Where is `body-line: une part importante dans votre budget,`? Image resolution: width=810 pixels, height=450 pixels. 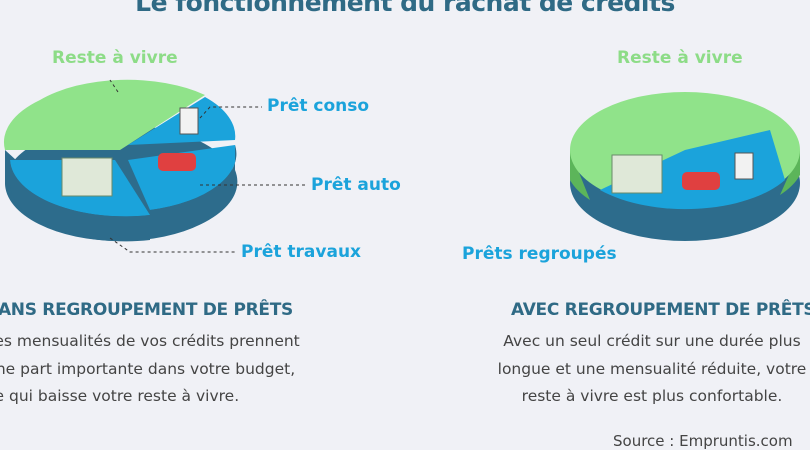 body-line: une part importante dans votre budget, is located at coordinates (148, 368).